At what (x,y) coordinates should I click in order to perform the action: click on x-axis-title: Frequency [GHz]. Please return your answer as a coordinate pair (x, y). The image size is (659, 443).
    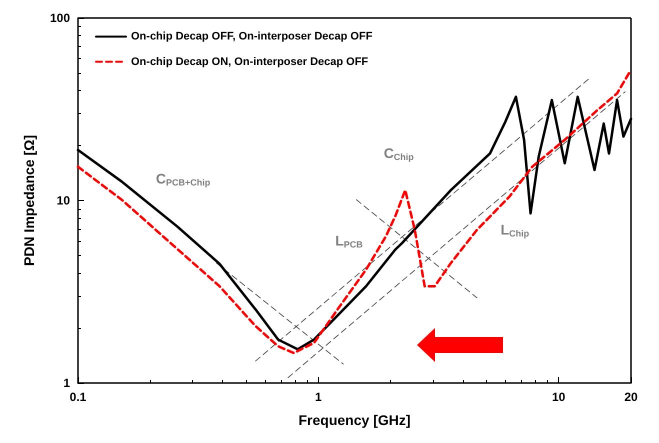
    Looking at the image, I should click on (354, 420).